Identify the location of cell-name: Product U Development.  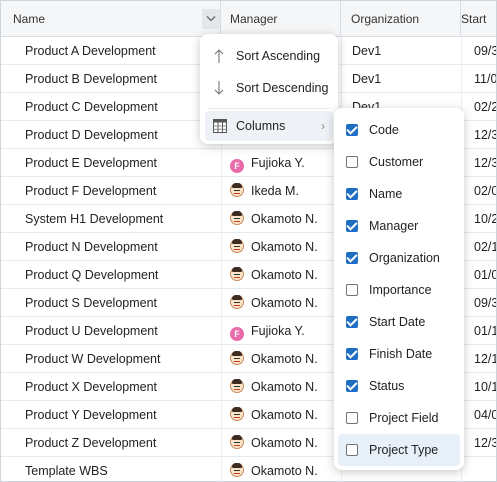
(120, 331).